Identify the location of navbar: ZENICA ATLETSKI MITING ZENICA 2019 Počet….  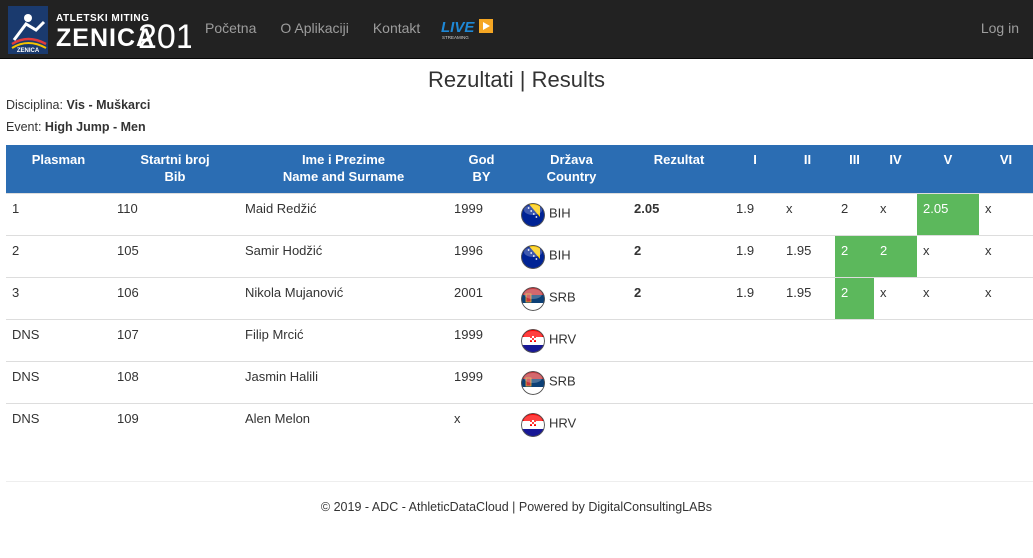
(516, 29).